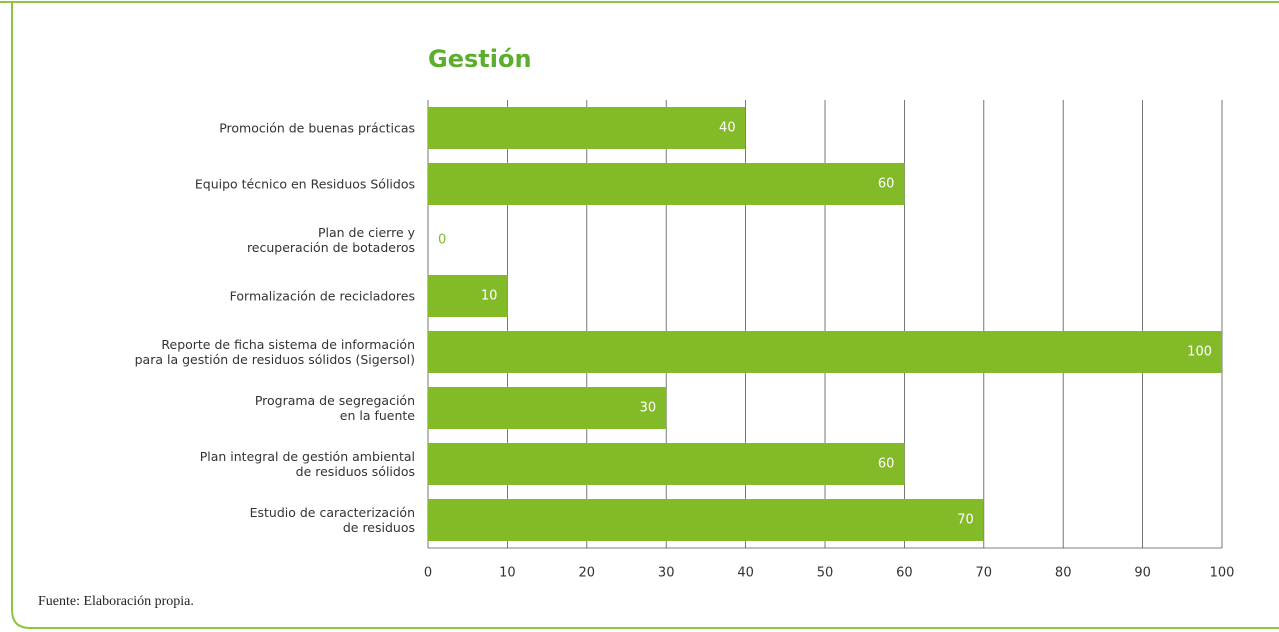  I want to click on x-tick-label: 100, so click(1222, 573).